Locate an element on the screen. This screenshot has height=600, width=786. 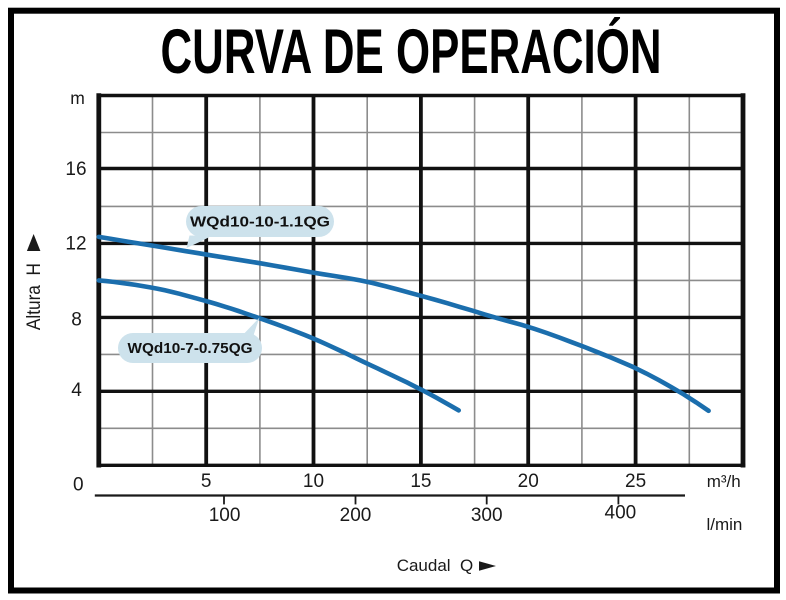
svg-text: 200 is located at coordinates (356, 515).